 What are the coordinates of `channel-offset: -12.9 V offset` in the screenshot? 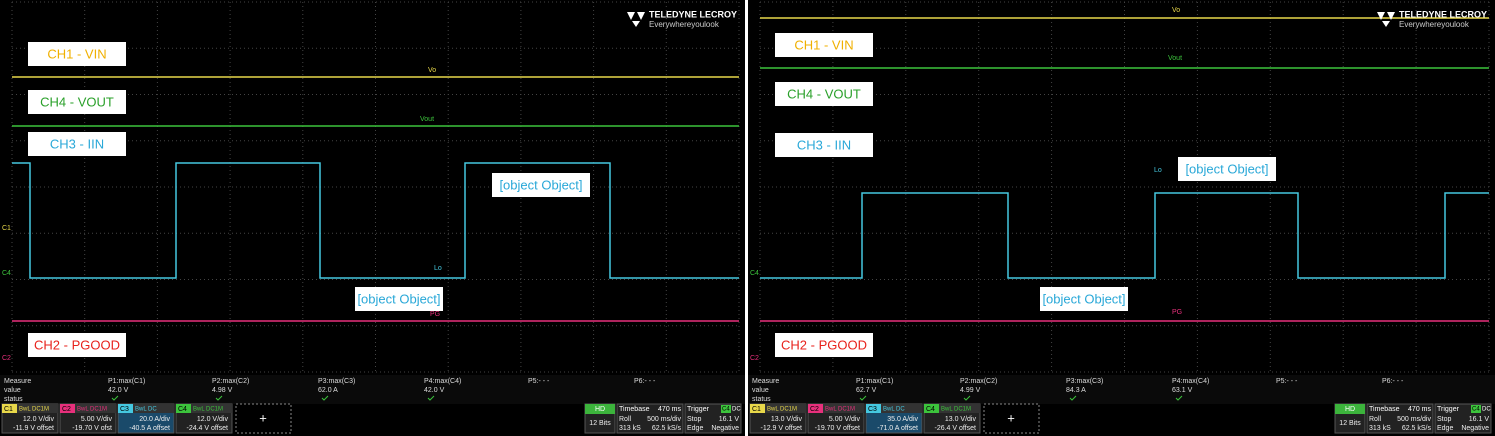 It's located at (781, 428).